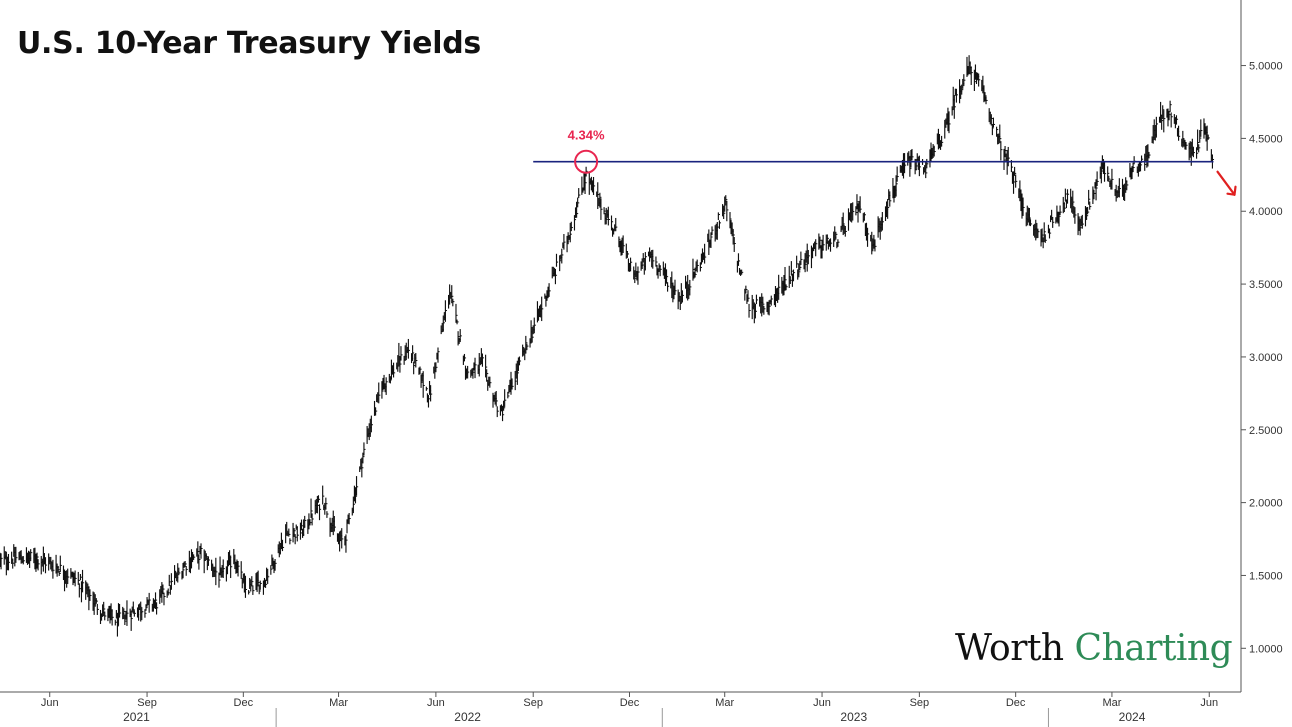  What do you see at coordinates (586, 135) in the screenshot?
I see `highlight-label: 4.34%` at bounding box center [586, 135].